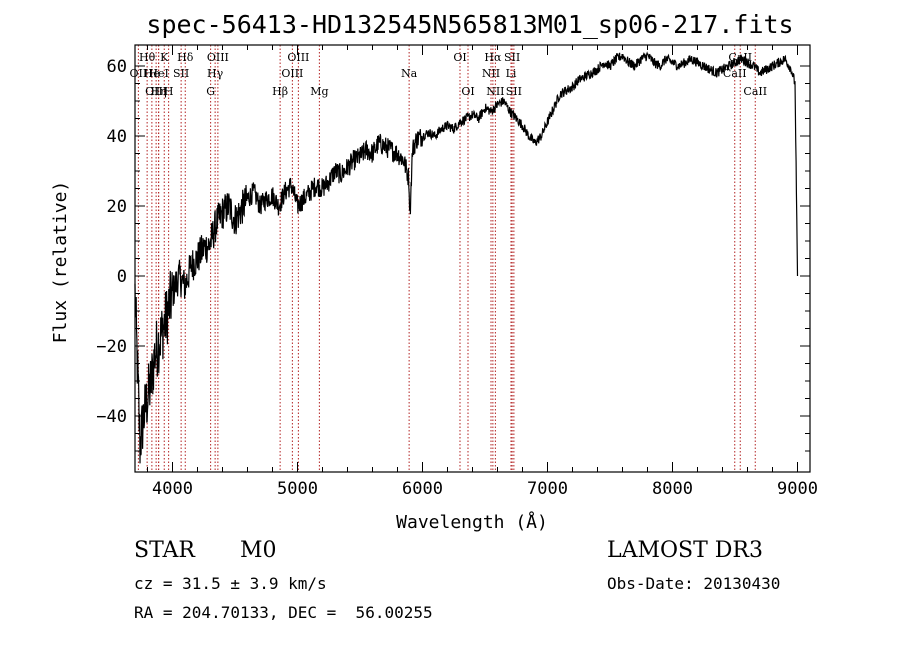 This screenshot has height=649, width=900. I want to click on x-tick-label: 9000, so click(797, 489).